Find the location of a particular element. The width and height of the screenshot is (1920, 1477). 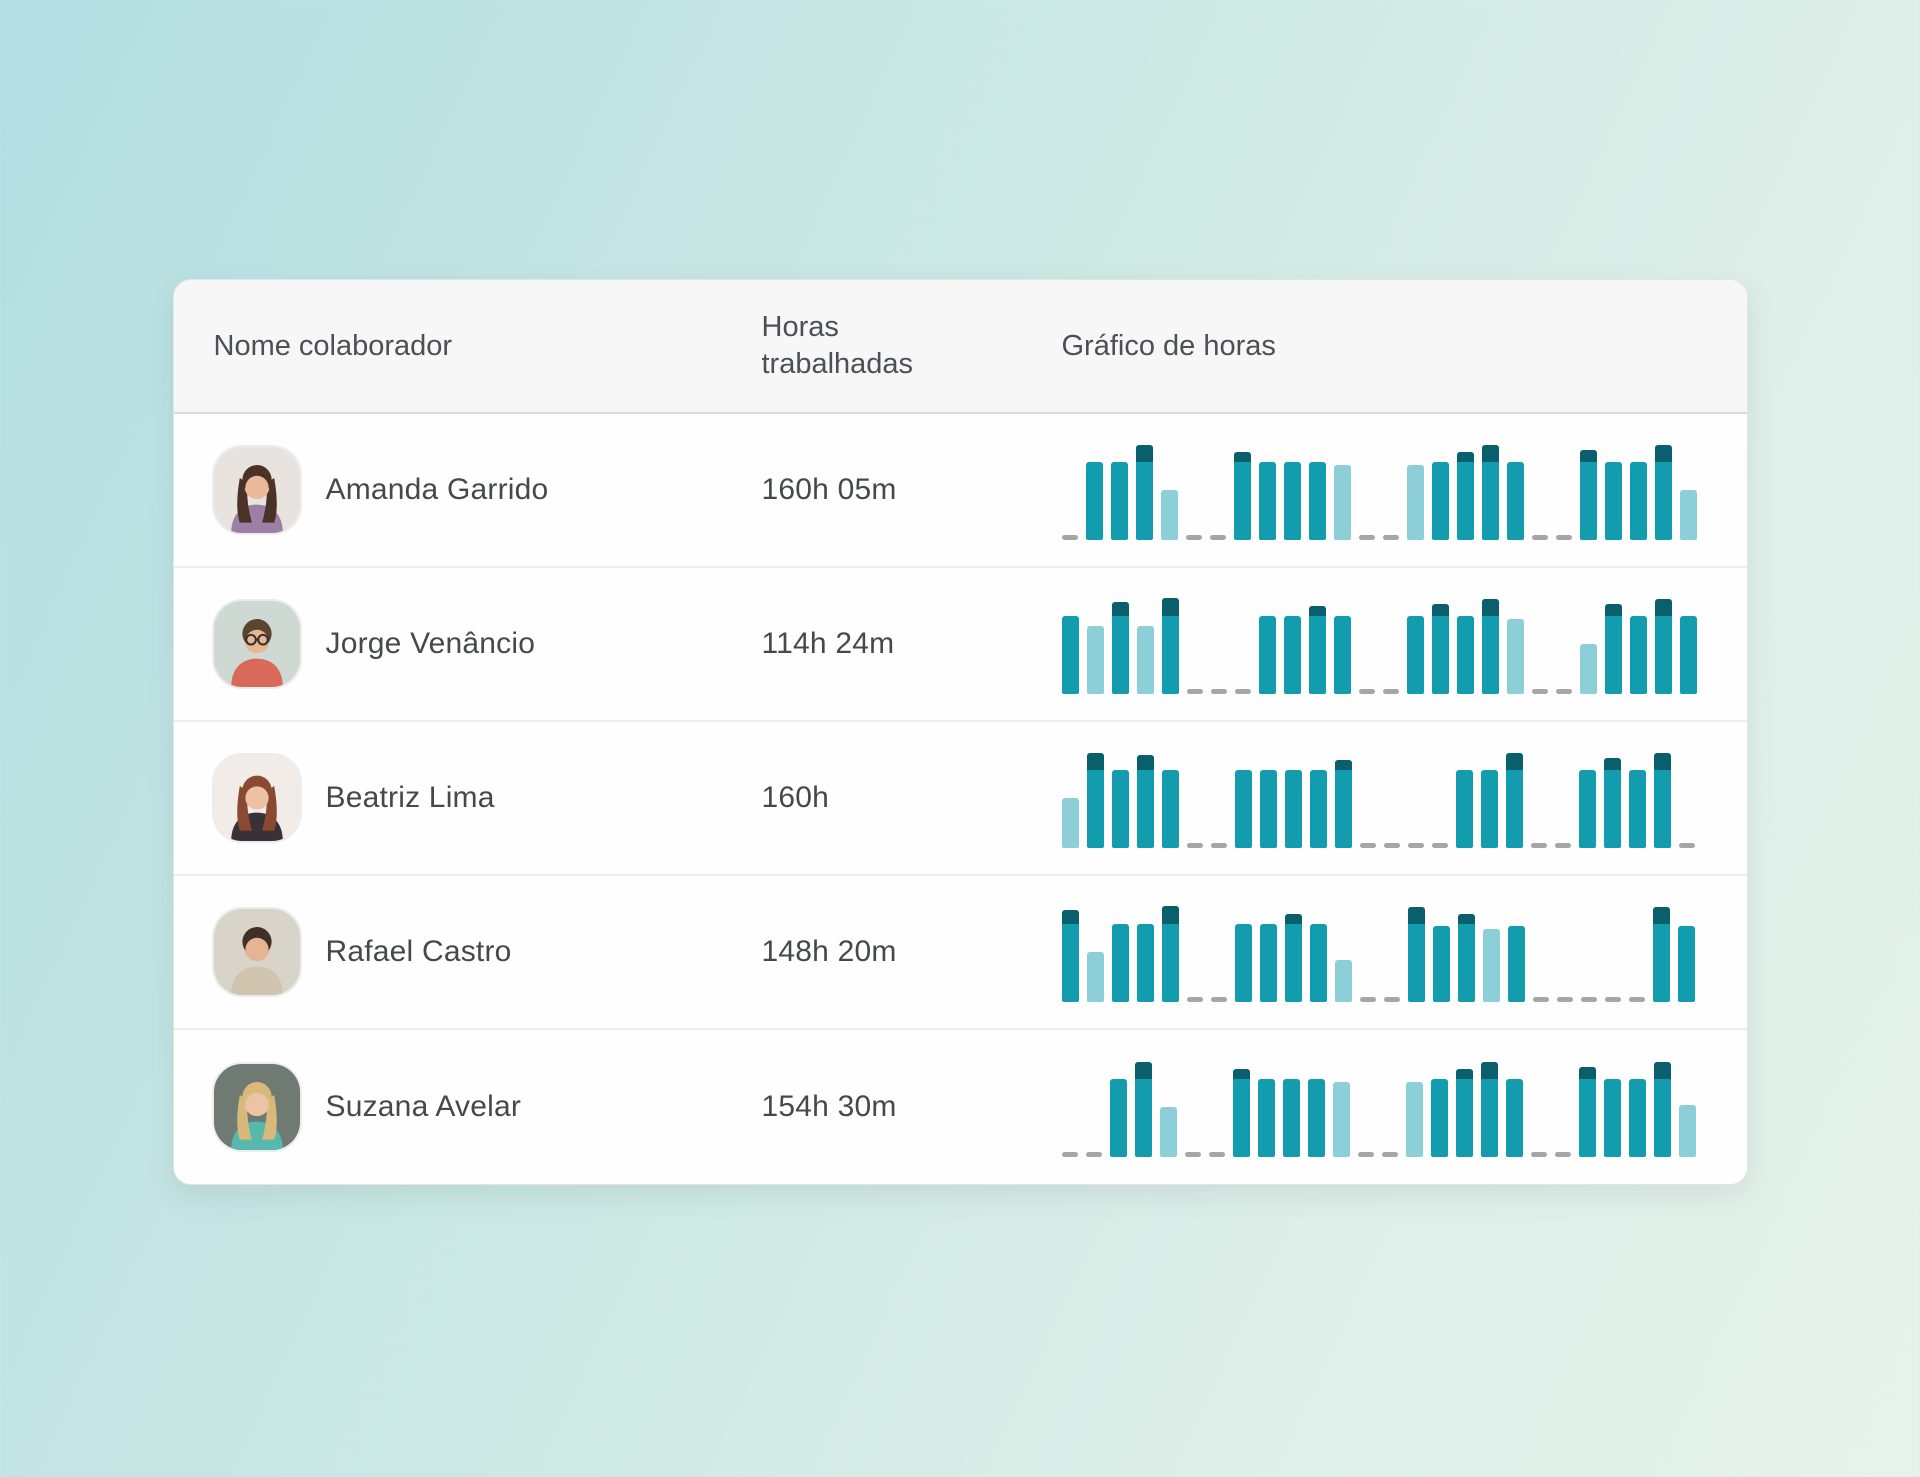

table-row: Amanda Garrido 160h 05m is located at coordinates (960, 491).